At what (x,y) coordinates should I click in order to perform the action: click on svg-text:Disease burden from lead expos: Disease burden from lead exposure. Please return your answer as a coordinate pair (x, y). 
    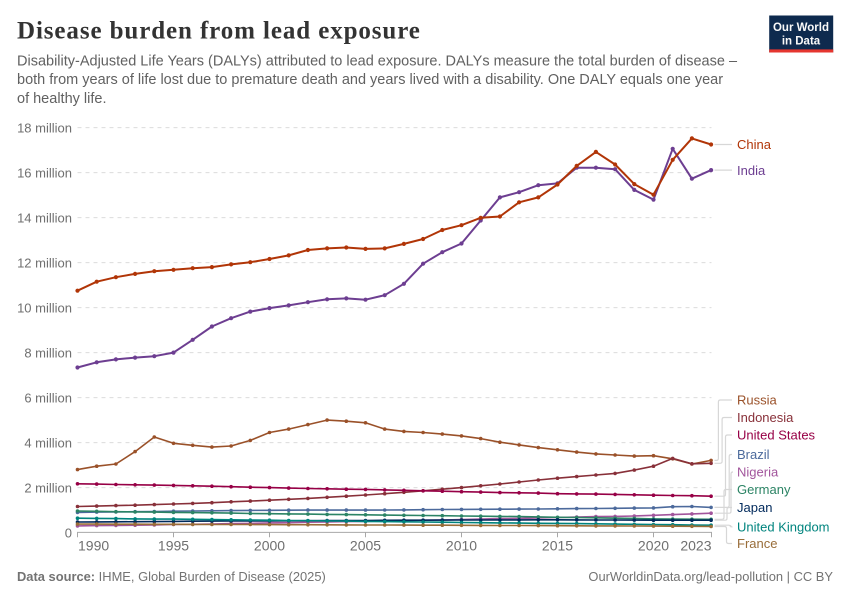
    Looking at the image, I should click on (219, 31).